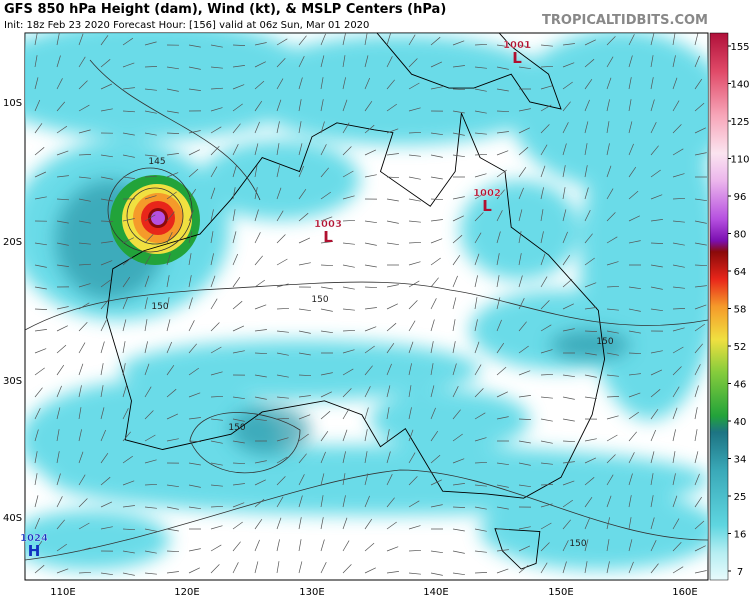  I want to click on colorbar-label: 40, so click(740, 422).